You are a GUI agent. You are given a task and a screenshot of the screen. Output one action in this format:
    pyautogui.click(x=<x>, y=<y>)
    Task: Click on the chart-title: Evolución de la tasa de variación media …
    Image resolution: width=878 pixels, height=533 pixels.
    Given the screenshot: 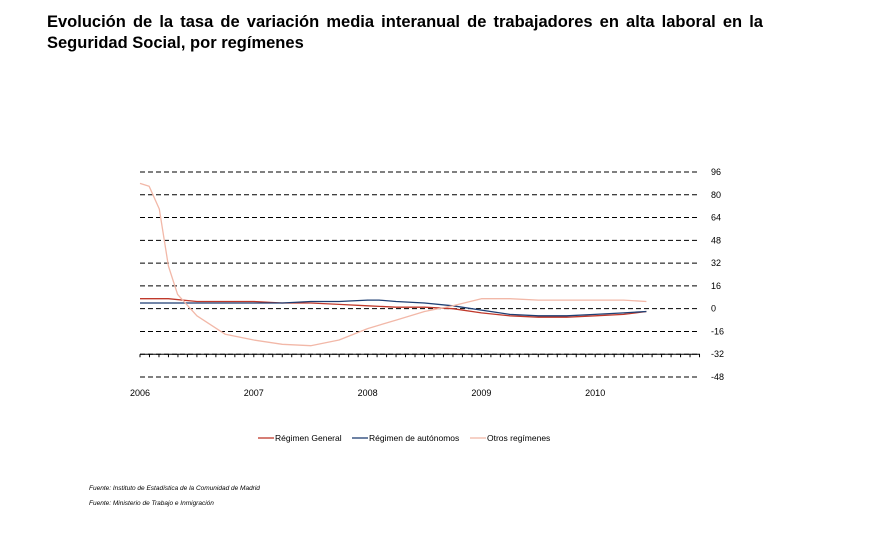 What is the action you would take?
    pyautogui.click(x=405, y=32)
    